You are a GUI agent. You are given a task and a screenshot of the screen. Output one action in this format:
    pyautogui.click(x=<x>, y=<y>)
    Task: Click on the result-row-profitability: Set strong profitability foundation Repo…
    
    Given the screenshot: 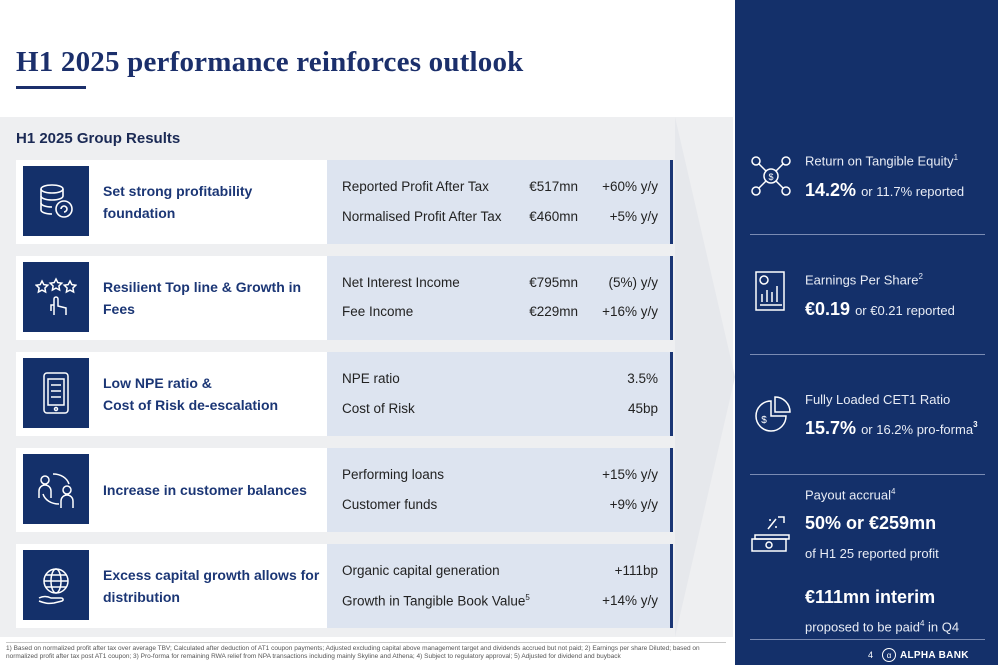 What is the action you would take?
    pyautogui.click(x=344, y=202)
    